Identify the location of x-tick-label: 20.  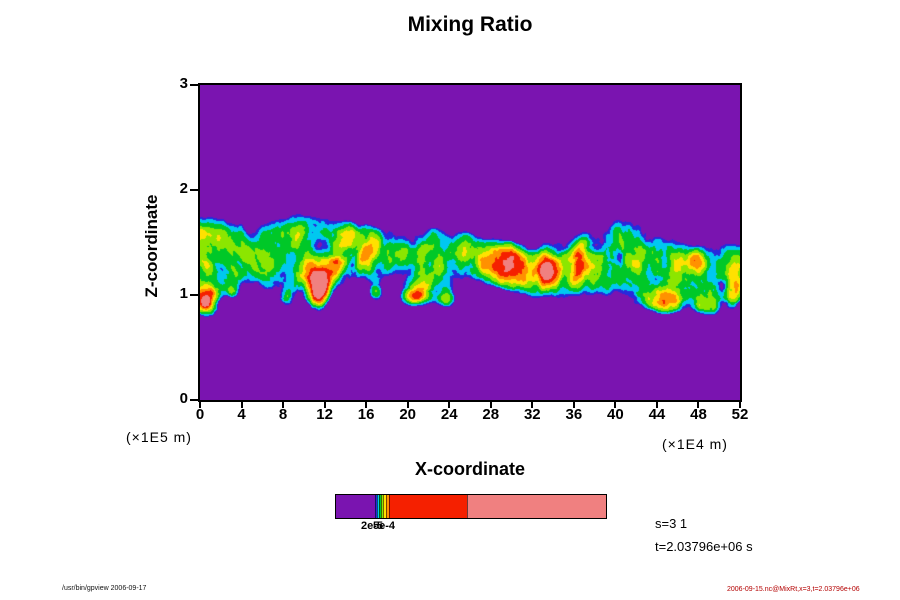
(408, 414).